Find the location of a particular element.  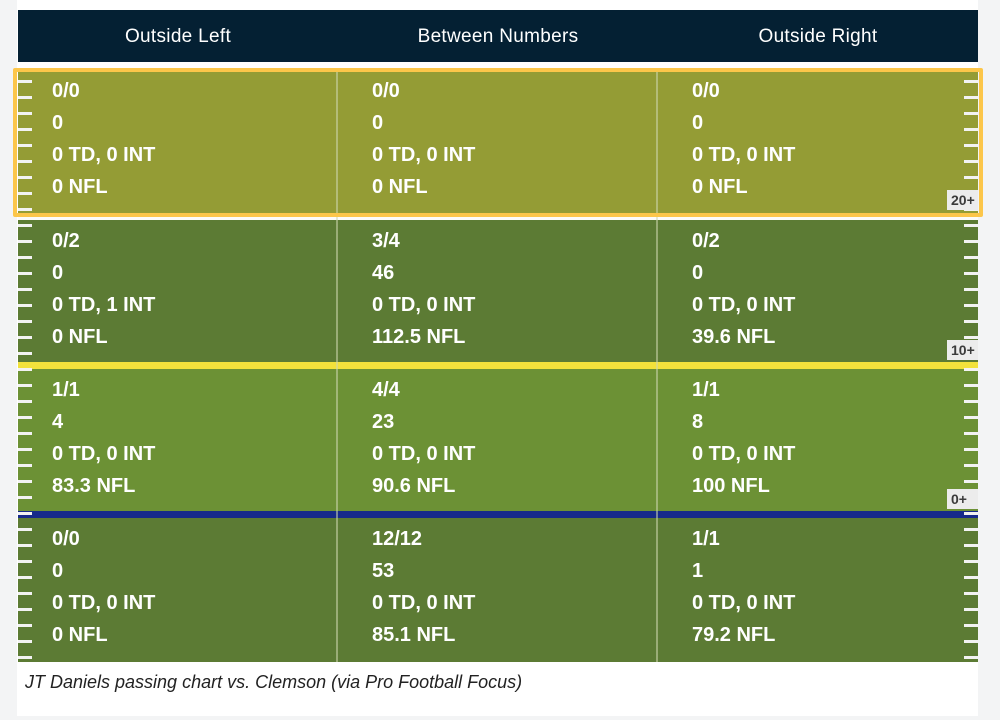

nfl-rating-value: 100 NFL is located at coordinates (731, 486).